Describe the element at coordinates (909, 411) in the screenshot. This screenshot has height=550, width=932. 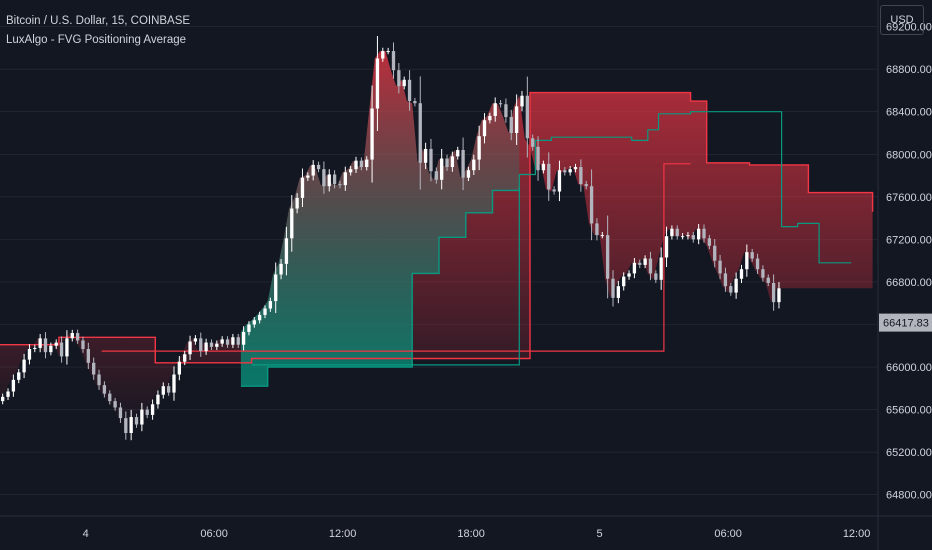
I see `price-tick-label: 65600.00` at that location.